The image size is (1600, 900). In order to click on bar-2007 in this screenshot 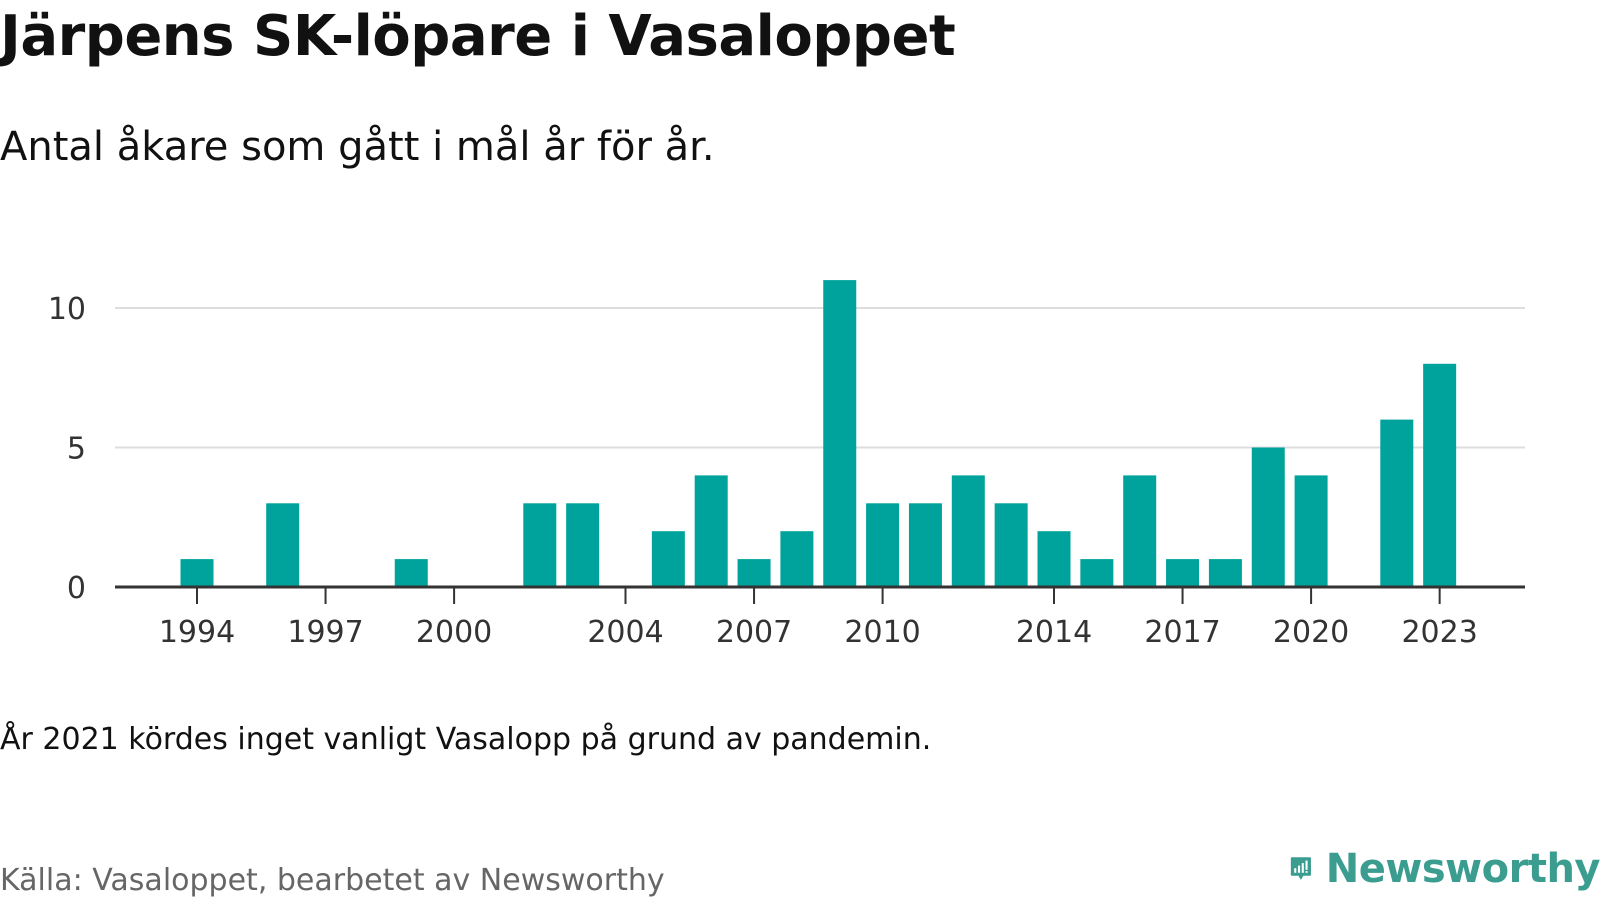, I will do `click(754, 573)`.